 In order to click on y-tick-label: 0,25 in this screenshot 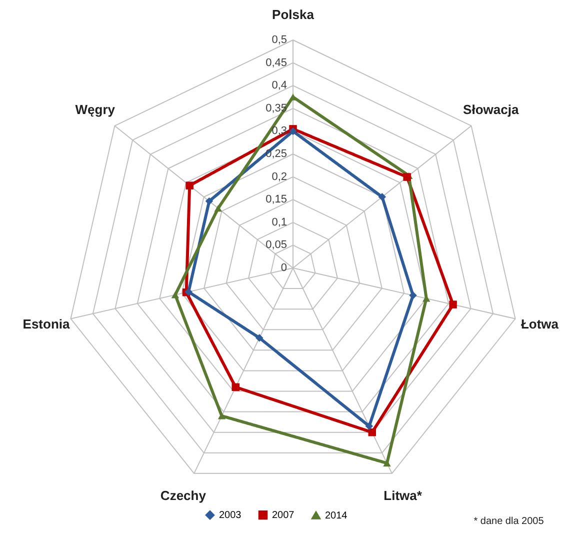, I will do `click(276, 154)`.